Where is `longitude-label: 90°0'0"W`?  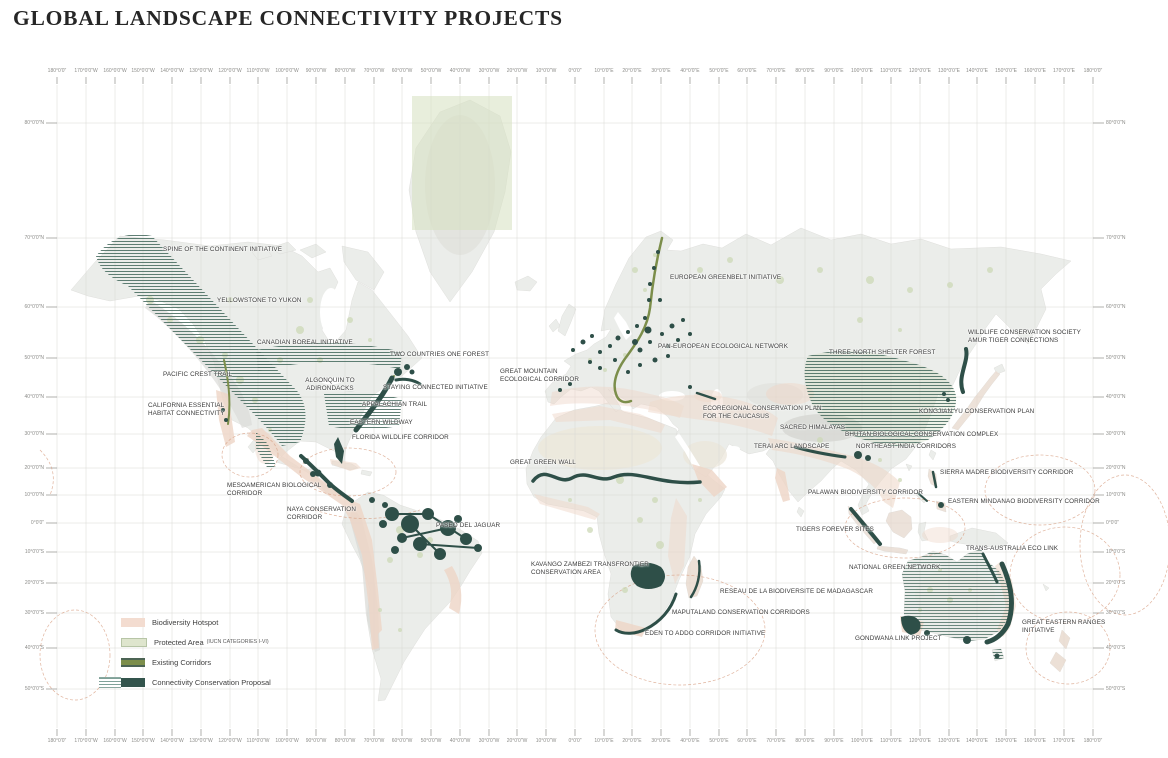 longitude-label: 90°0'0"W is located at coordinates (316, 71).